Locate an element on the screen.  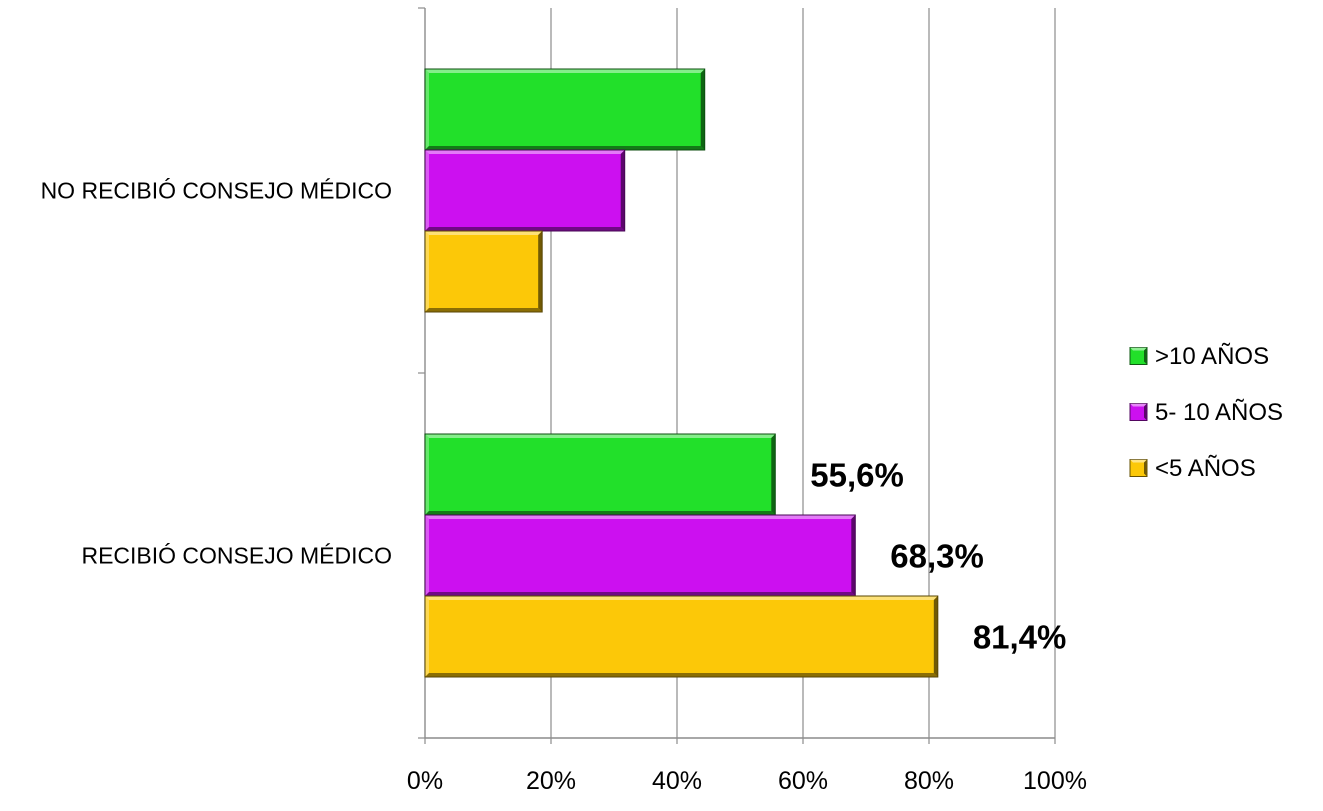
legend: >10 AÑOS 5- 10 AÑOS <5 AÑOS is located at coordinates (1206, 412).